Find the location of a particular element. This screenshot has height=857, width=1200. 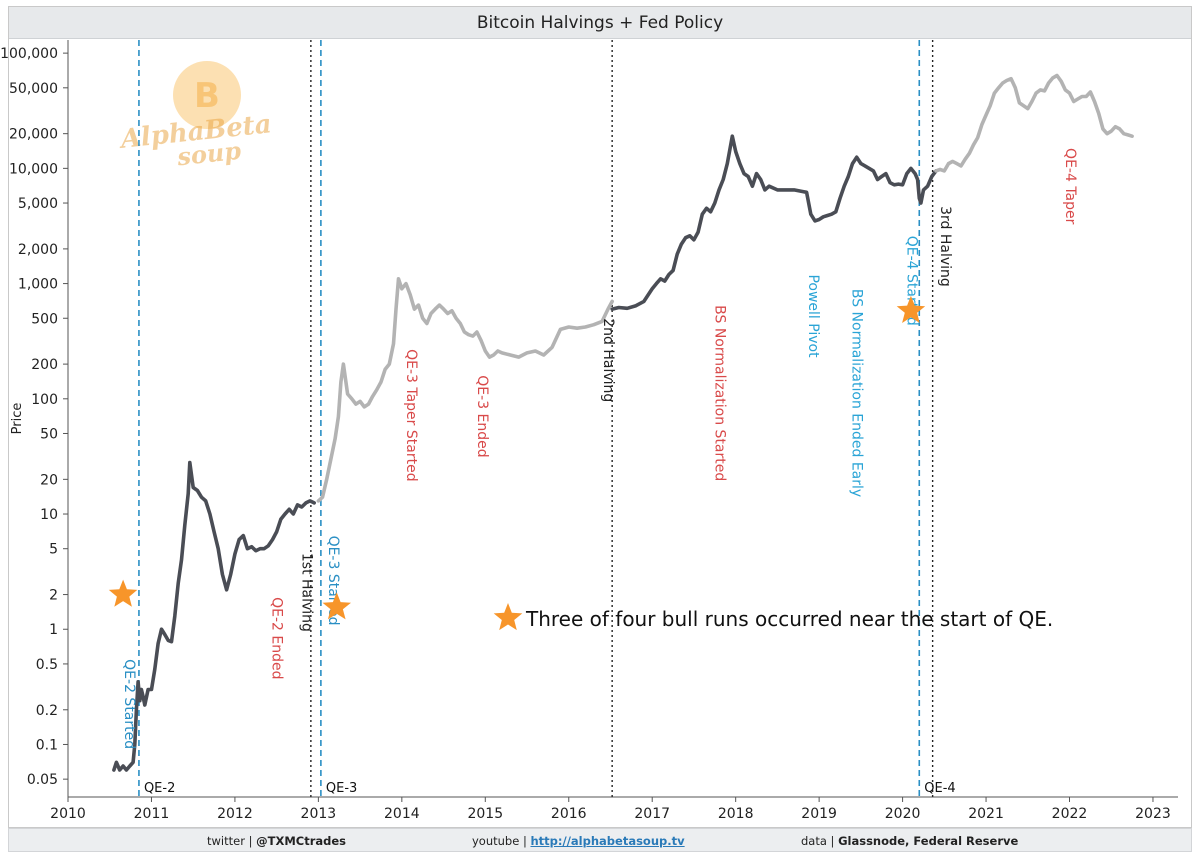

x-tick-label: 2013 is located at coordinates (319, 814).